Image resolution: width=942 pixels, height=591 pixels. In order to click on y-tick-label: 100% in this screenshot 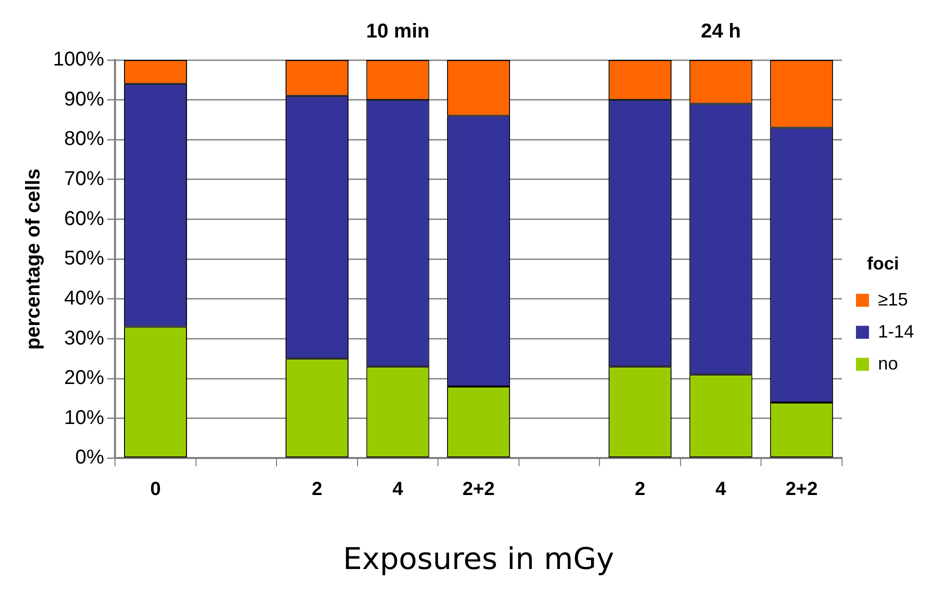, I will do `click(78, 59)`.